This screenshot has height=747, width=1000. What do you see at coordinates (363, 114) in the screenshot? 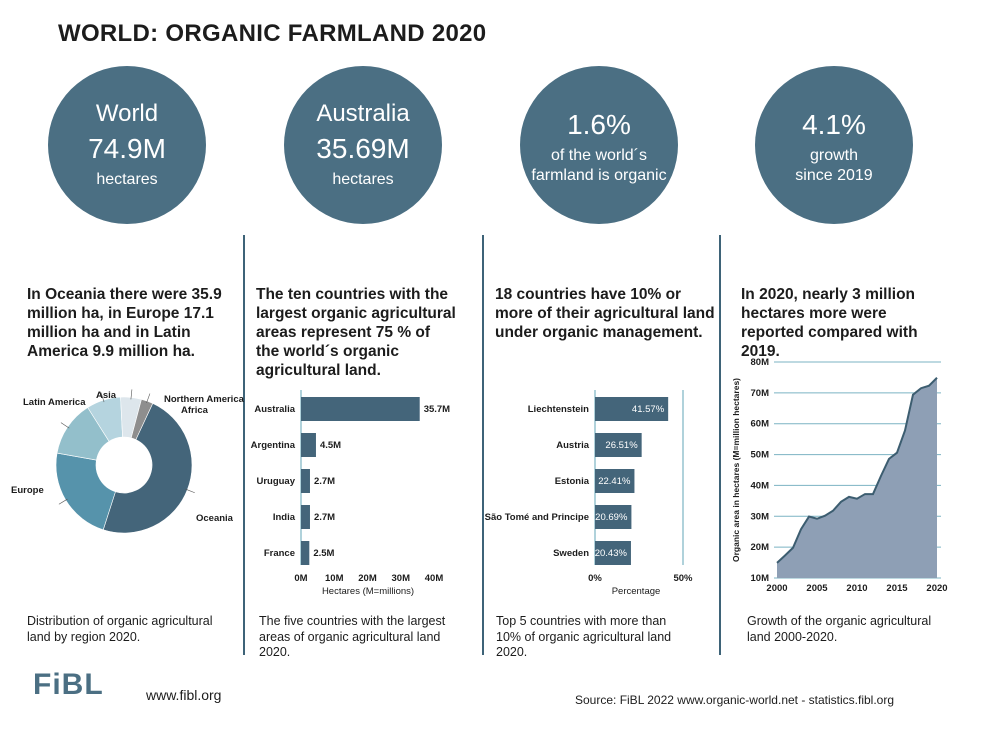
I see `stat-top-label: Australia` at bounding box center [363, 114].